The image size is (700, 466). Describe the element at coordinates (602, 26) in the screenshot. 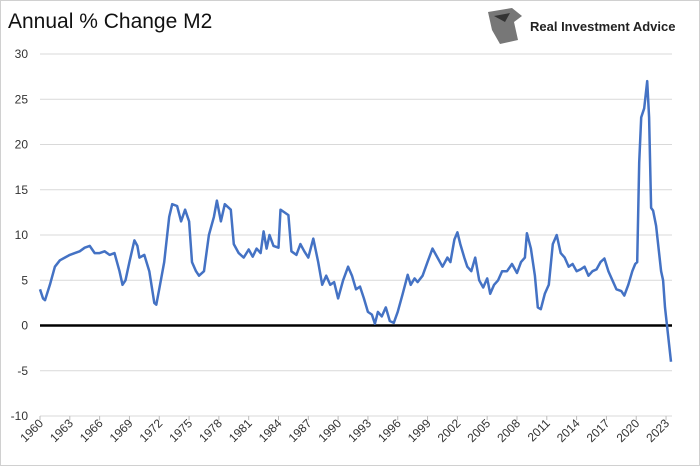

I see `brand: Real Investment Advice` at that location.